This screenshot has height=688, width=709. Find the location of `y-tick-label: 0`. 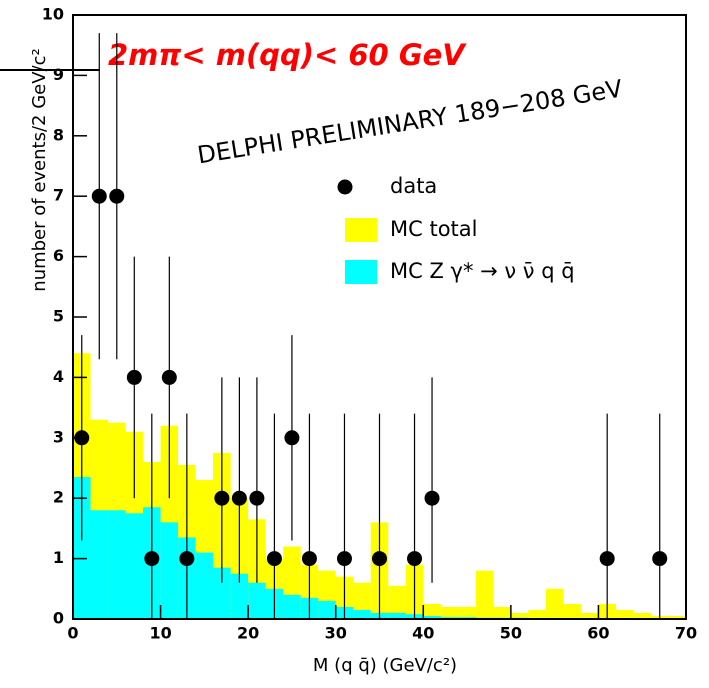

y-tick-label: 0 is located at coordinates (58, 618).